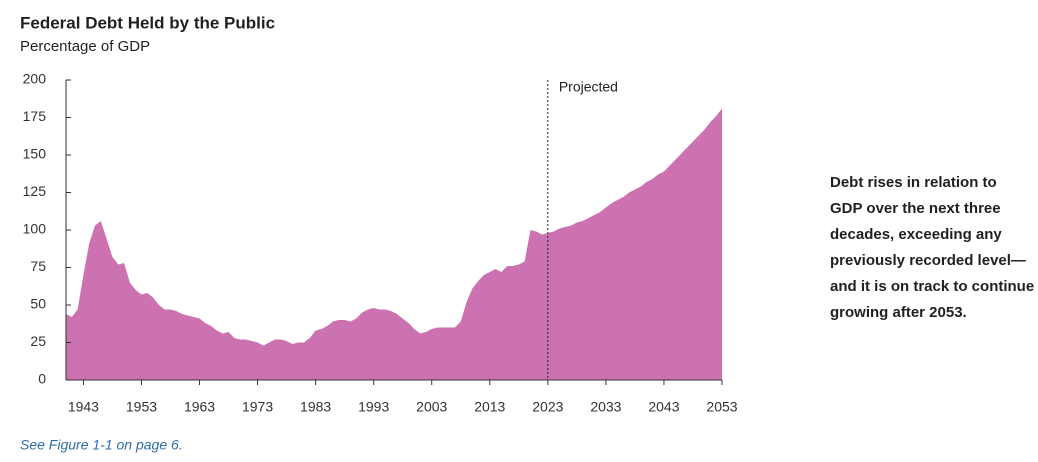 The height and width of the screenshot is (462, 1038). Describe the element at coordinates (38, 266) in the screenshot. I see `y-tick-label: 75` at that location.